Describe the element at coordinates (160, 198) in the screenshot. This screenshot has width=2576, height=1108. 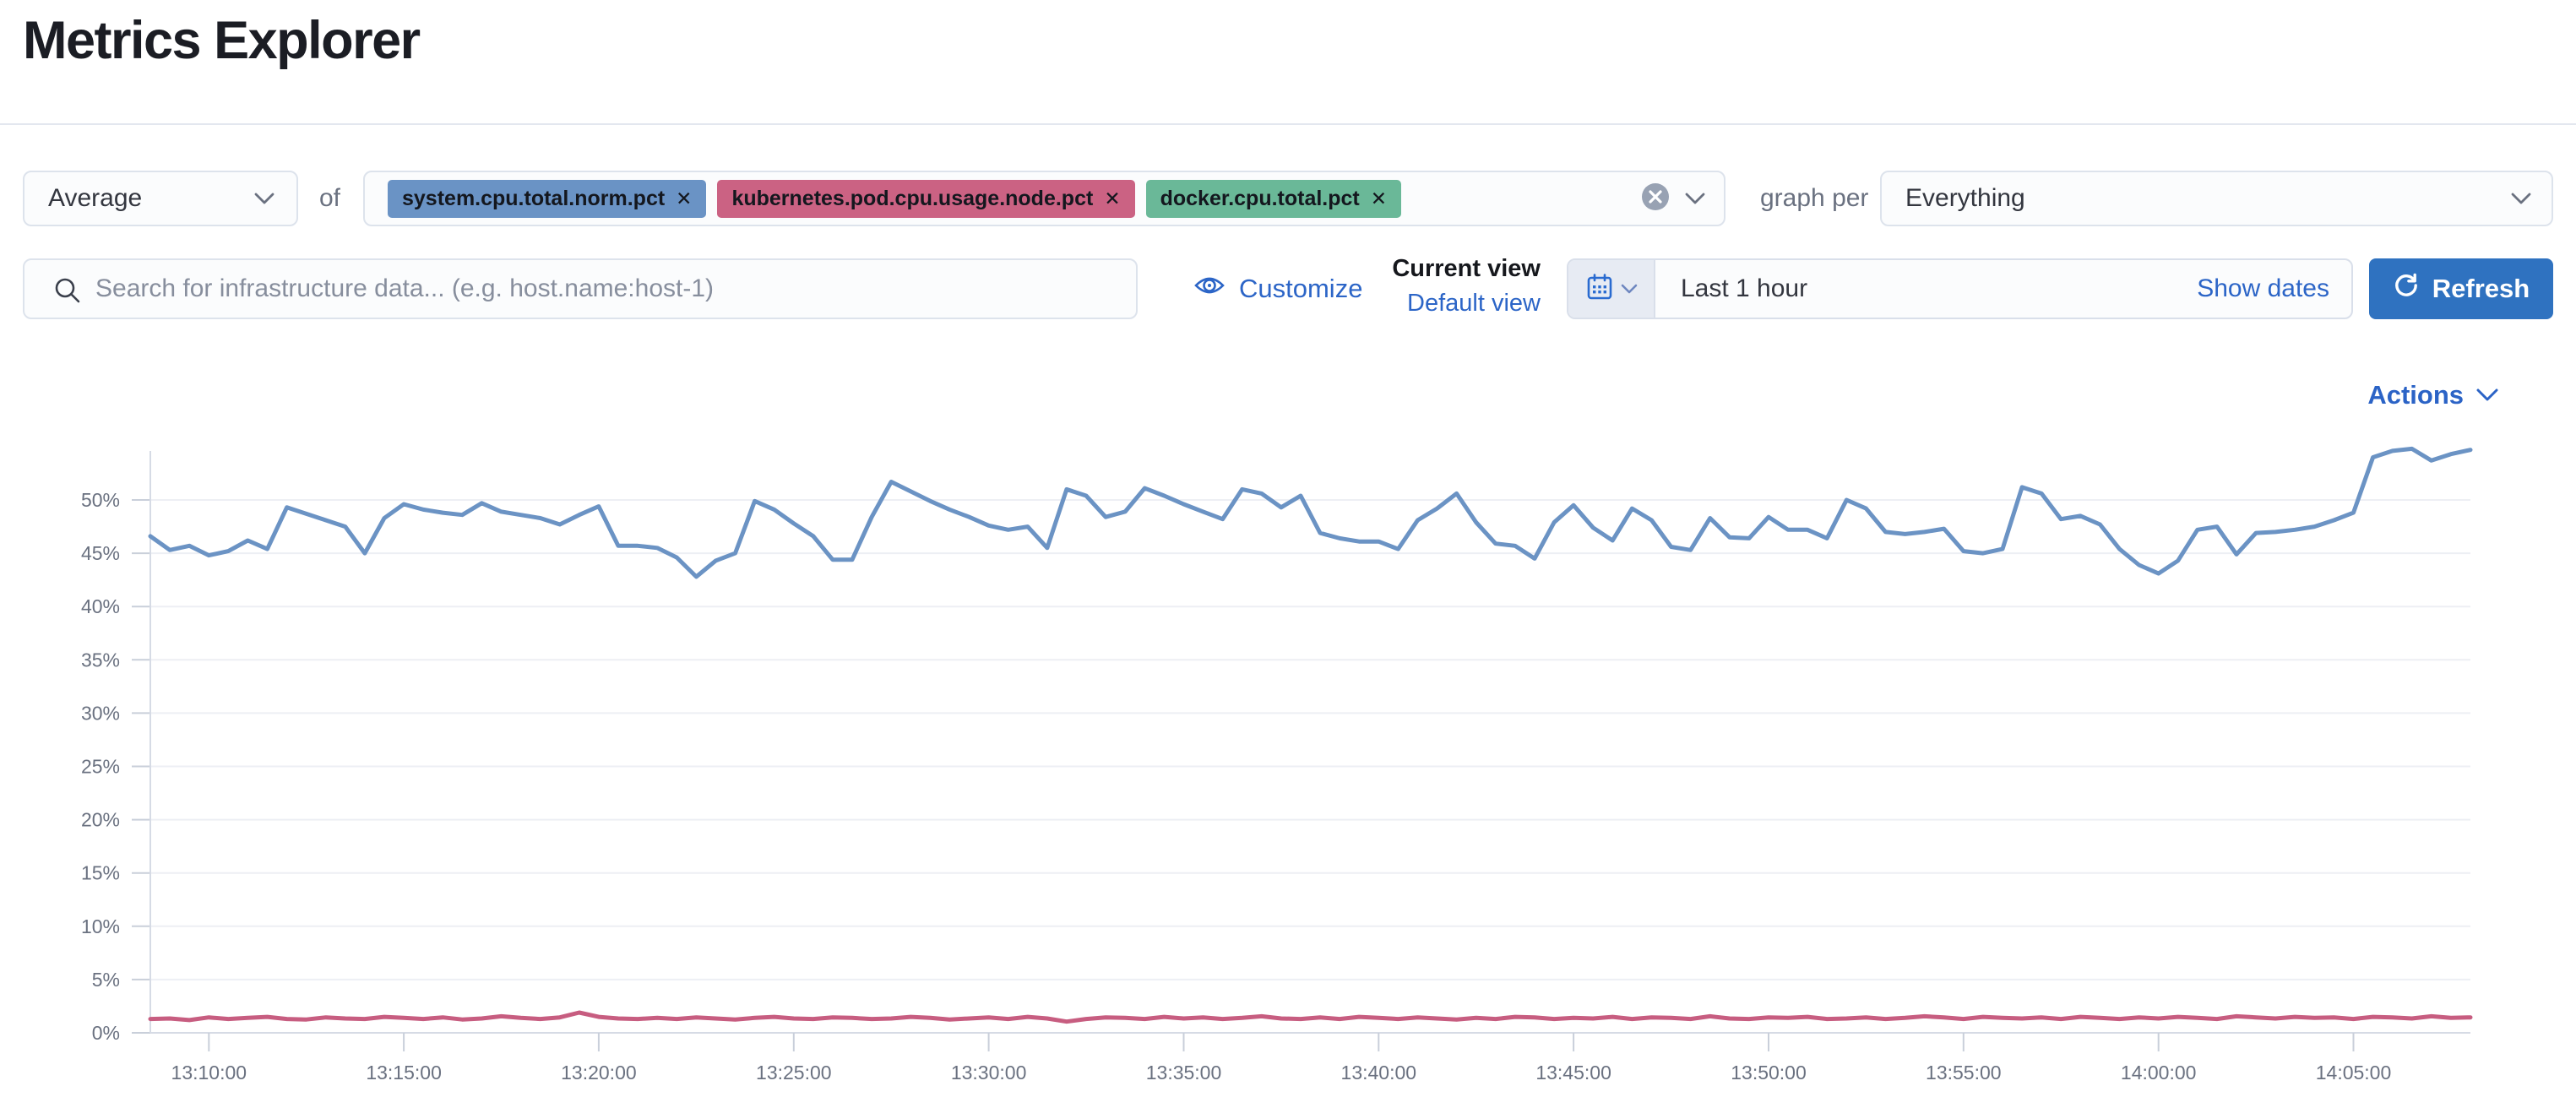
I see `aggregation-select: Average` at that location.